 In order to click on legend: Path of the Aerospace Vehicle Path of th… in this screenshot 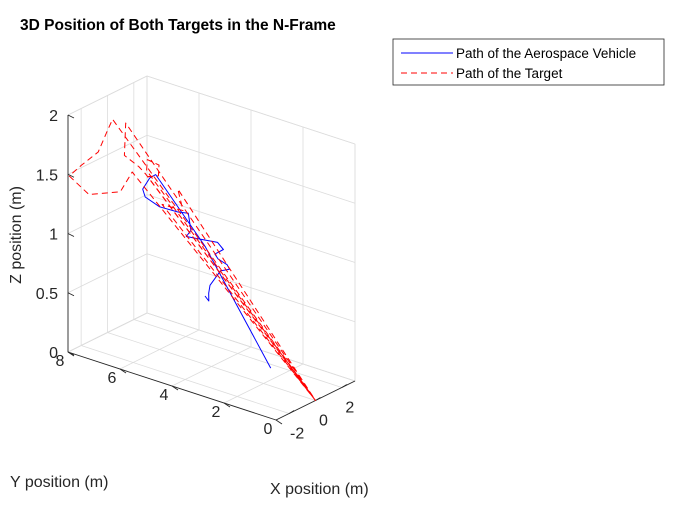, I will do `click(528, 62)`.